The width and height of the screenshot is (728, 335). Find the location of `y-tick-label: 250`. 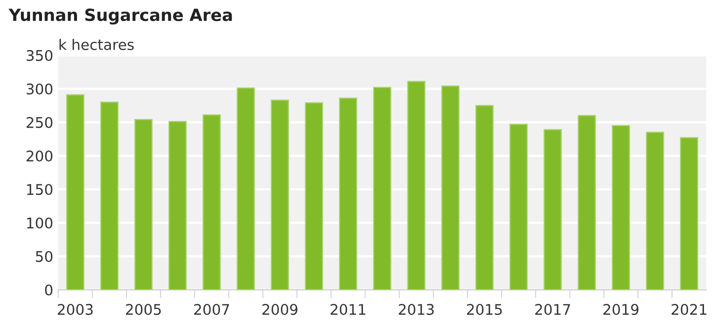

y-tick-label: 250 is located at coordinates (39, 122).